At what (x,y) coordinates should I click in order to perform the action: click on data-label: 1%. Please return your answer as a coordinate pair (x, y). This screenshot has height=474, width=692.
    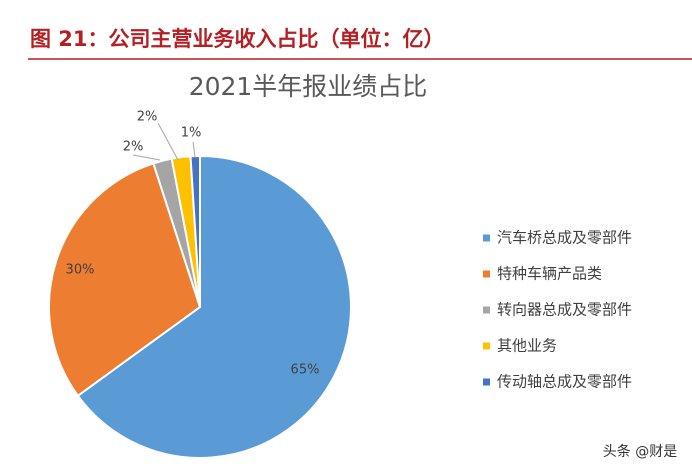
    Looking at the image, I should click on (191, 133).